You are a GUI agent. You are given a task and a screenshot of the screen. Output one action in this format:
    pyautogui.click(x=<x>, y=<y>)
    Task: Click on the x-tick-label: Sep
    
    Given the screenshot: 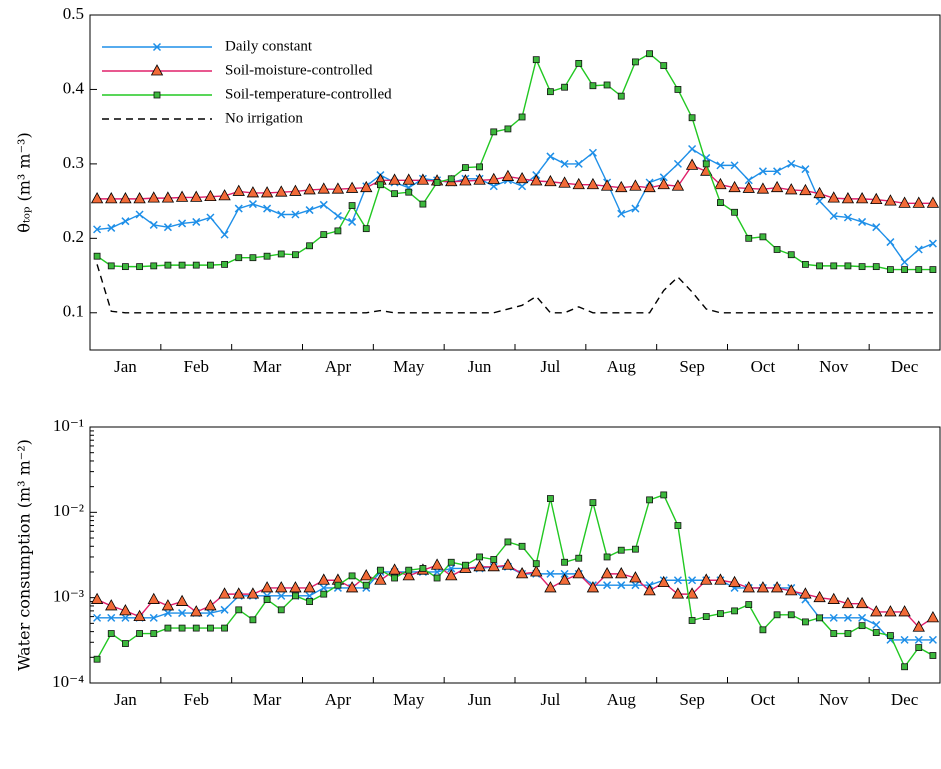 What is the action you would take?
    pyautogui.click(x=692, y=699)
    